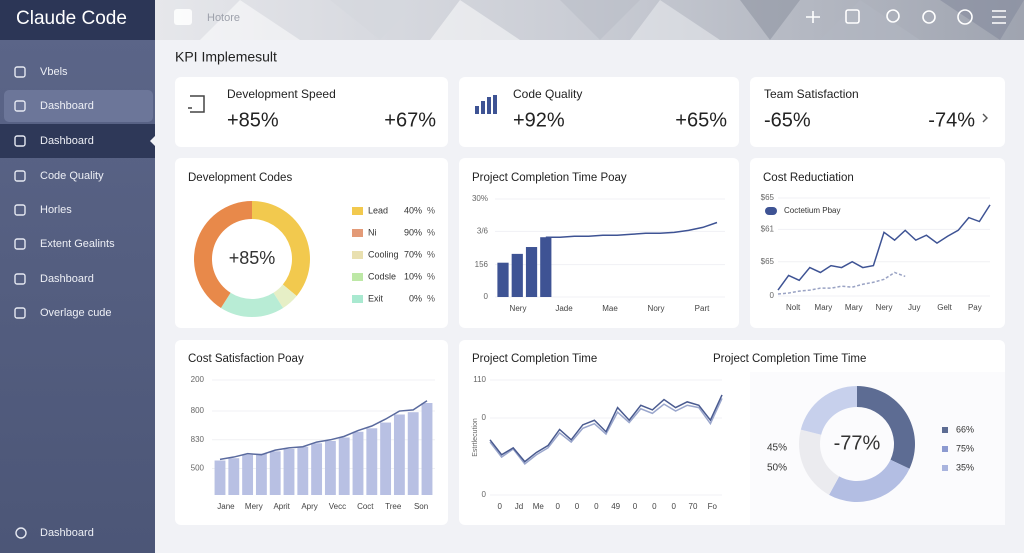 This screenshot has height=553, width=1024. I want to click on panel-title: Cost Satisfaction Poay, so click(246, 359).